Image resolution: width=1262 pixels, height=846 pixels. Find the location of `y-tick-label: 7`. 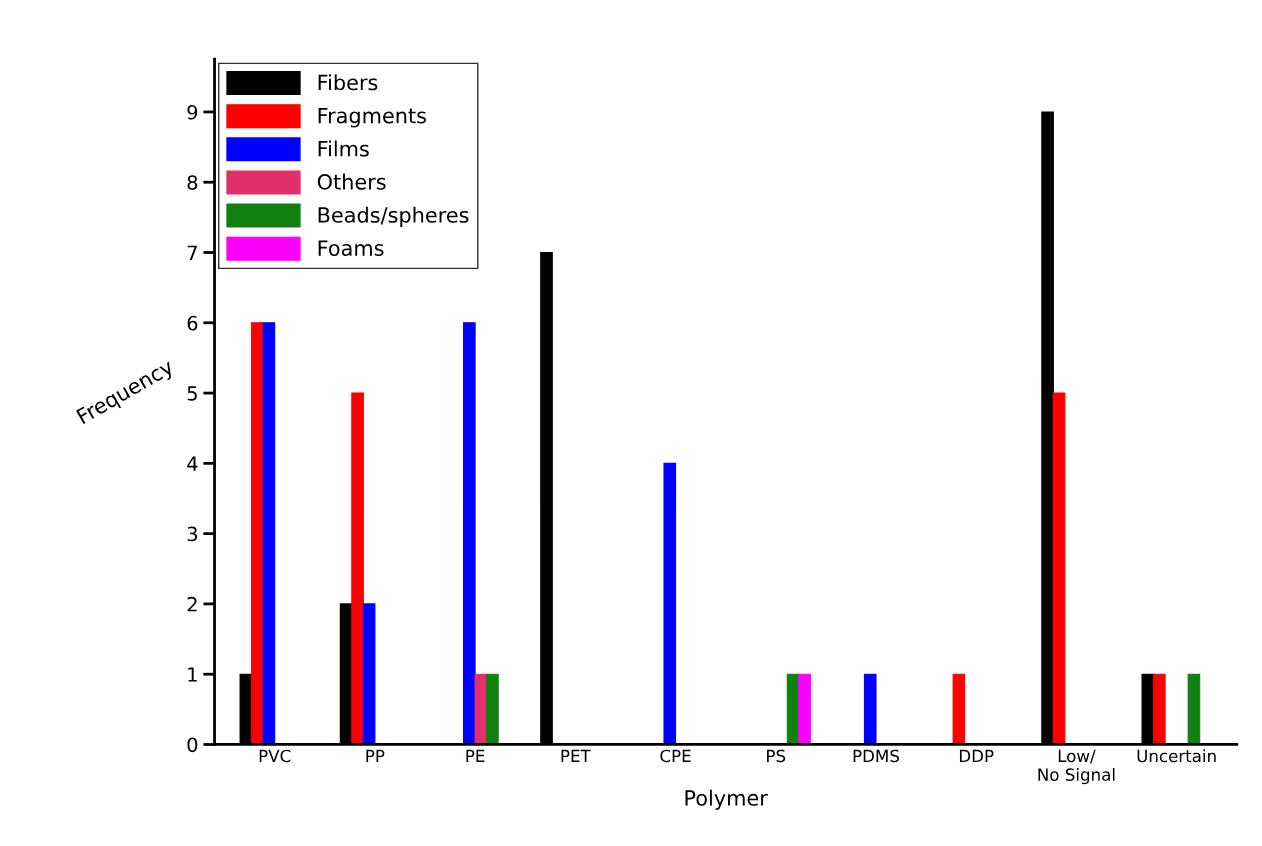

y-tick-label: 7 is located at coordinates (192, 252).